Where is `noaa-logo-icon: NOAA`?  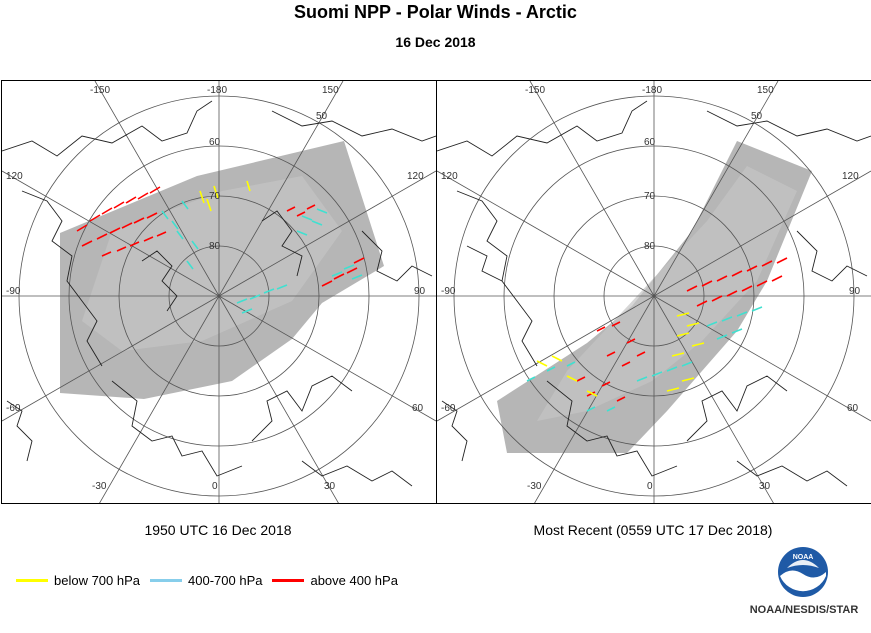 noaa-logo-icon: NOAA is located at coordinates (803, 572).